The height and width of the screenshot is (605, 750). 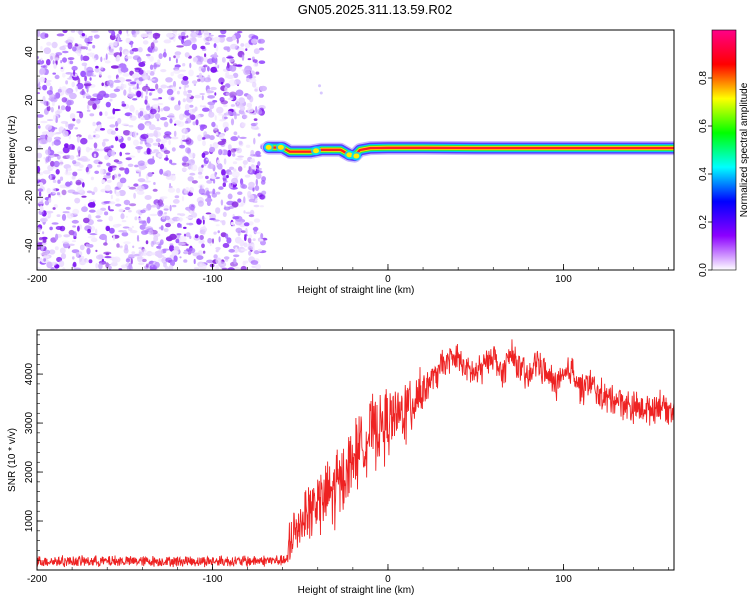 I want to click on figure-title: GN05.2025.311.13.59.R02, so click(x=375, y=9).